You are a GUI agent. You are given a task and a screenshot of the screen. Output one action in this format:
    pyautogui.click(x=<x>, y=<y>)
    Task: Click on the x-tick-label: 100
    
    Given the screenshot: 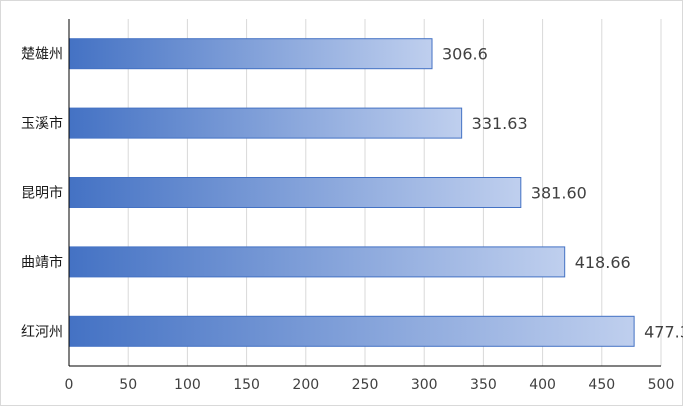 What is the action you would take?
    pyautogui.click(x=187, y=385)
    